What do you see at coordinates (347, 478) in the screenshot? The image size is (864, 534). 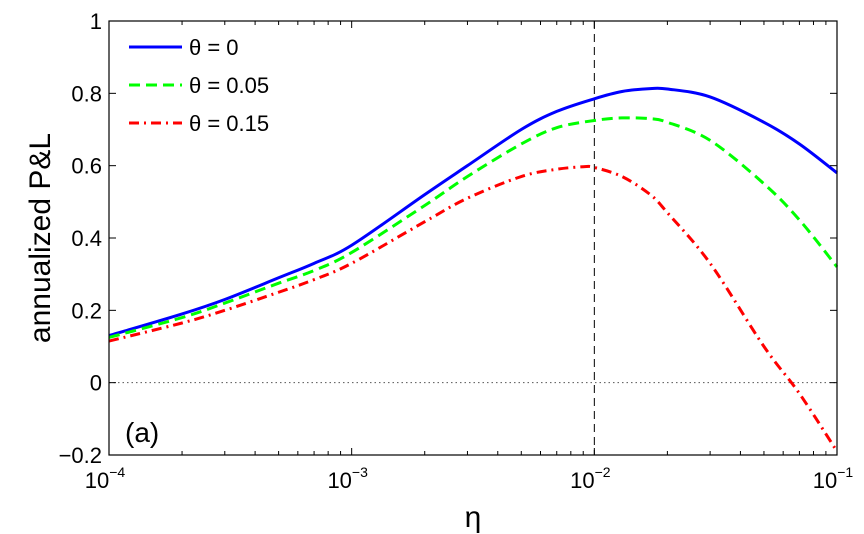 I see `x-tick-label: 10⁻³` at bounding box center [347, 478].